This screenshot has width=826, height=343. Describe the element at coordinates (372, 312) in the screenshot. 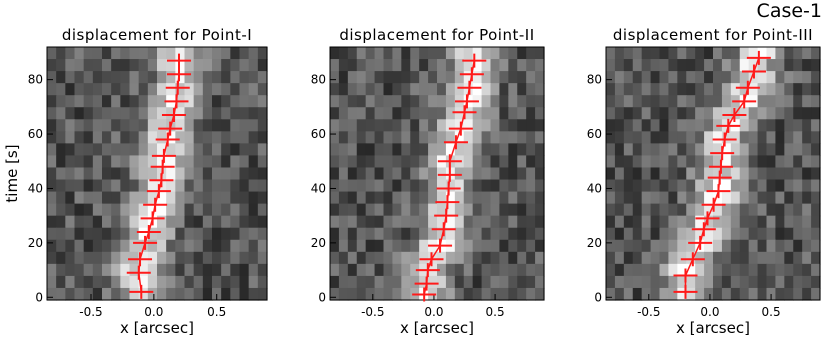

I see `x-tick-label: -0.5` at that location.